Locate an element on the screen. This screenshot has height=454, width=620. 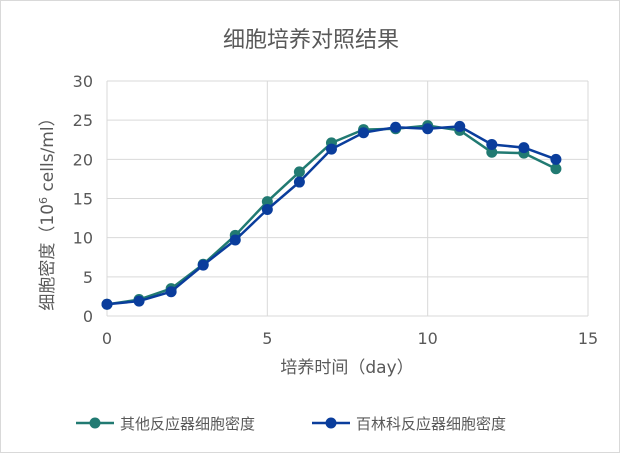
y-tick-label: 30 is located at coordinates (83, 81).